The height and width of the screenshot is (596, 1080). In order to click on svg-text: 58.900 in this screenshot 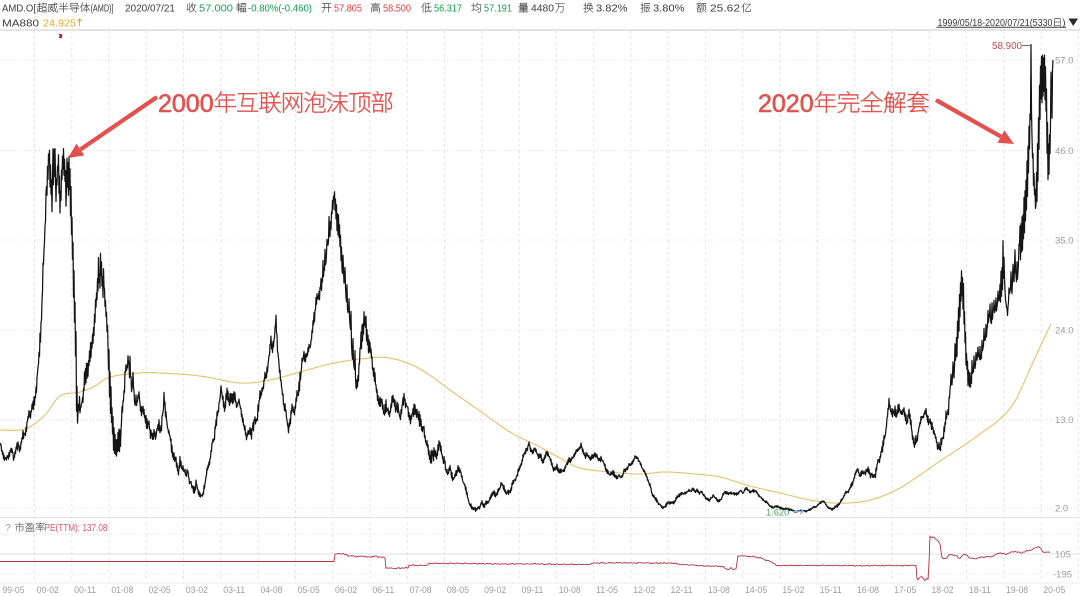, I will do `click(1007, 46)`.